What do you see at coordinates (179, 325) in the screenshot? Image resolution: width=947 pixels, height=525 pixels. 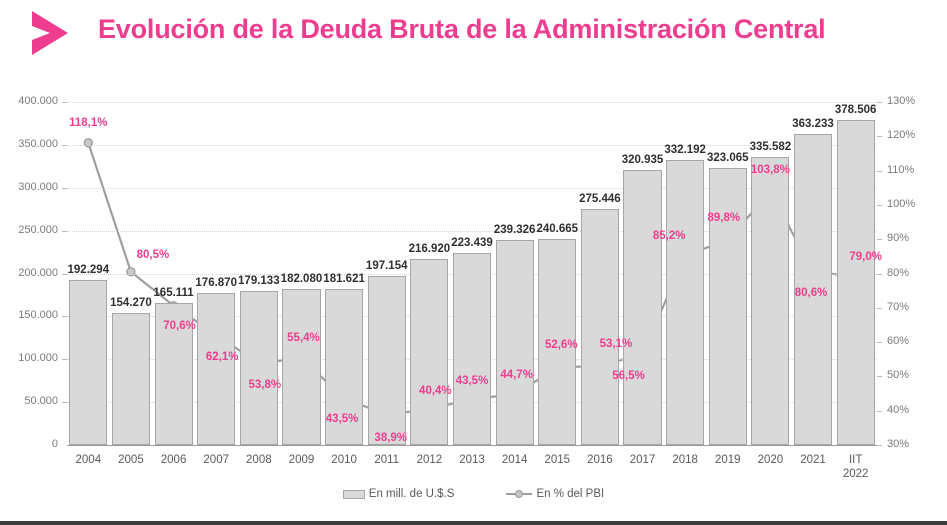 I see `pbi-percent-label: 70,6%` at bounding box center [179, 325].